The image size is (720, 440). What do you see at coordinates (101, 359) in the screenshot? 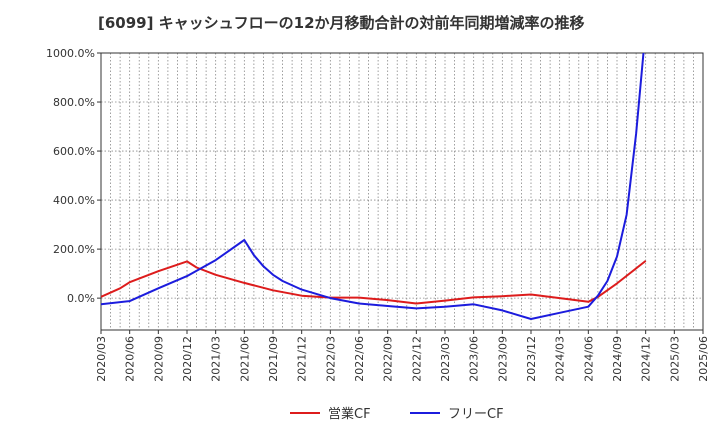
I see `x-tick-label: 2020/03` at bounding box center [101, 359].